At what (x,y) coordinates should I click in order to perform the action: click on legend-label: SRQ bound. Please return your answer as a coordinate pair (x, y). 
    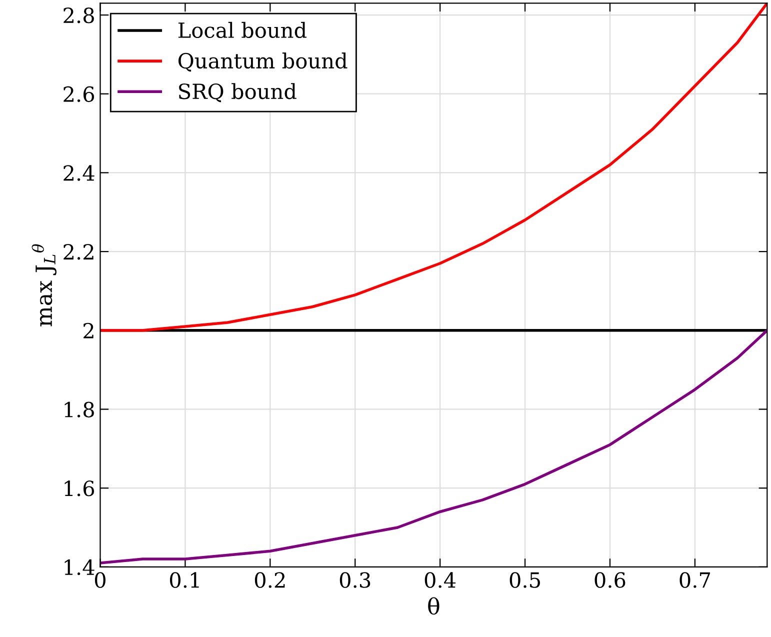
    Looking at the image, I should click on (237, 92).